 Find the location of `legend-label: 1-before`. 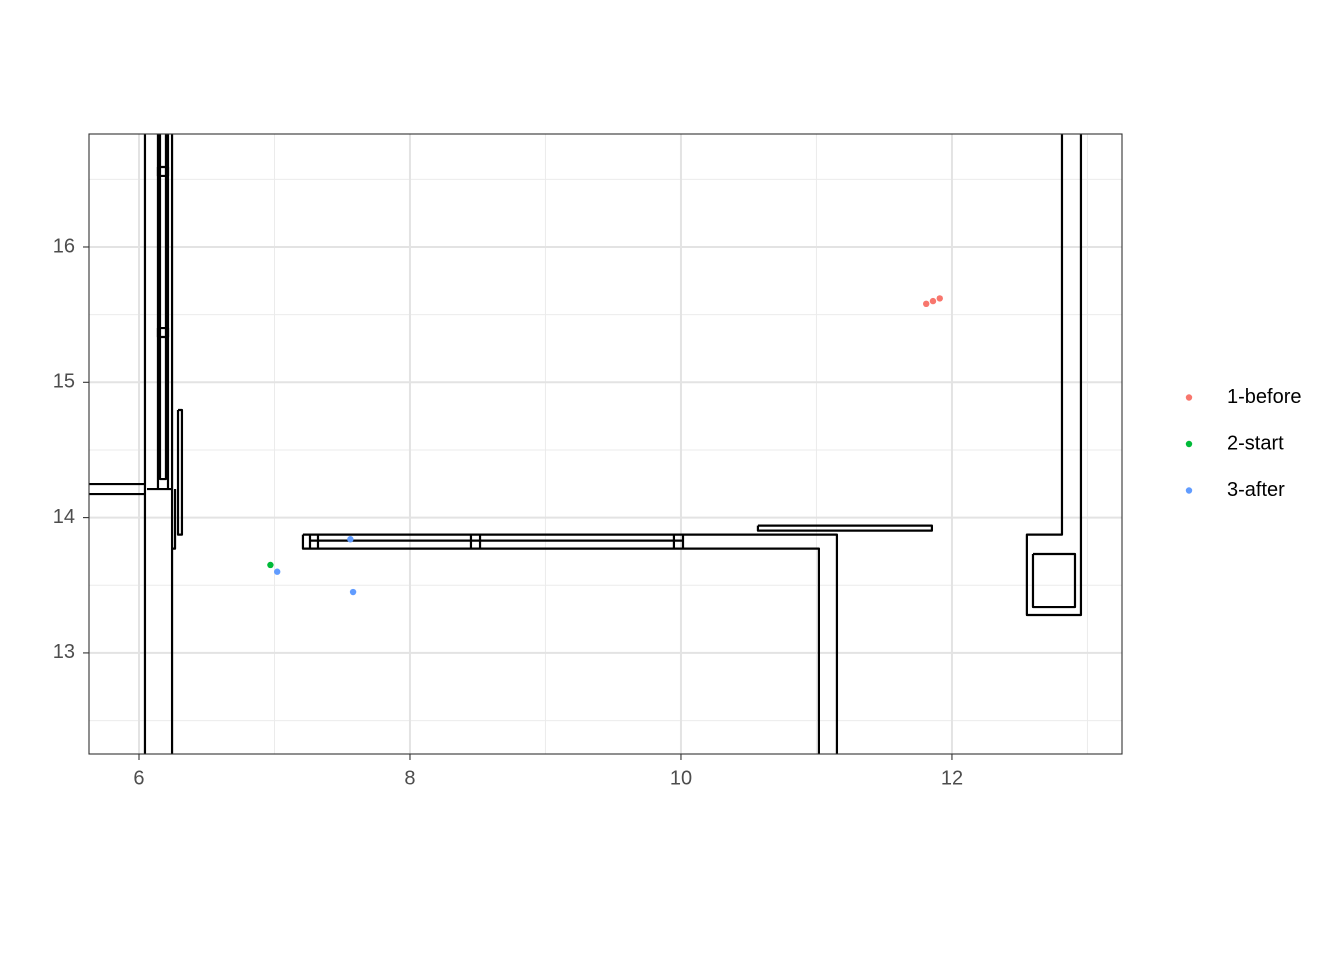

legend-label: 1-before is located at coordinates (1264, 397).